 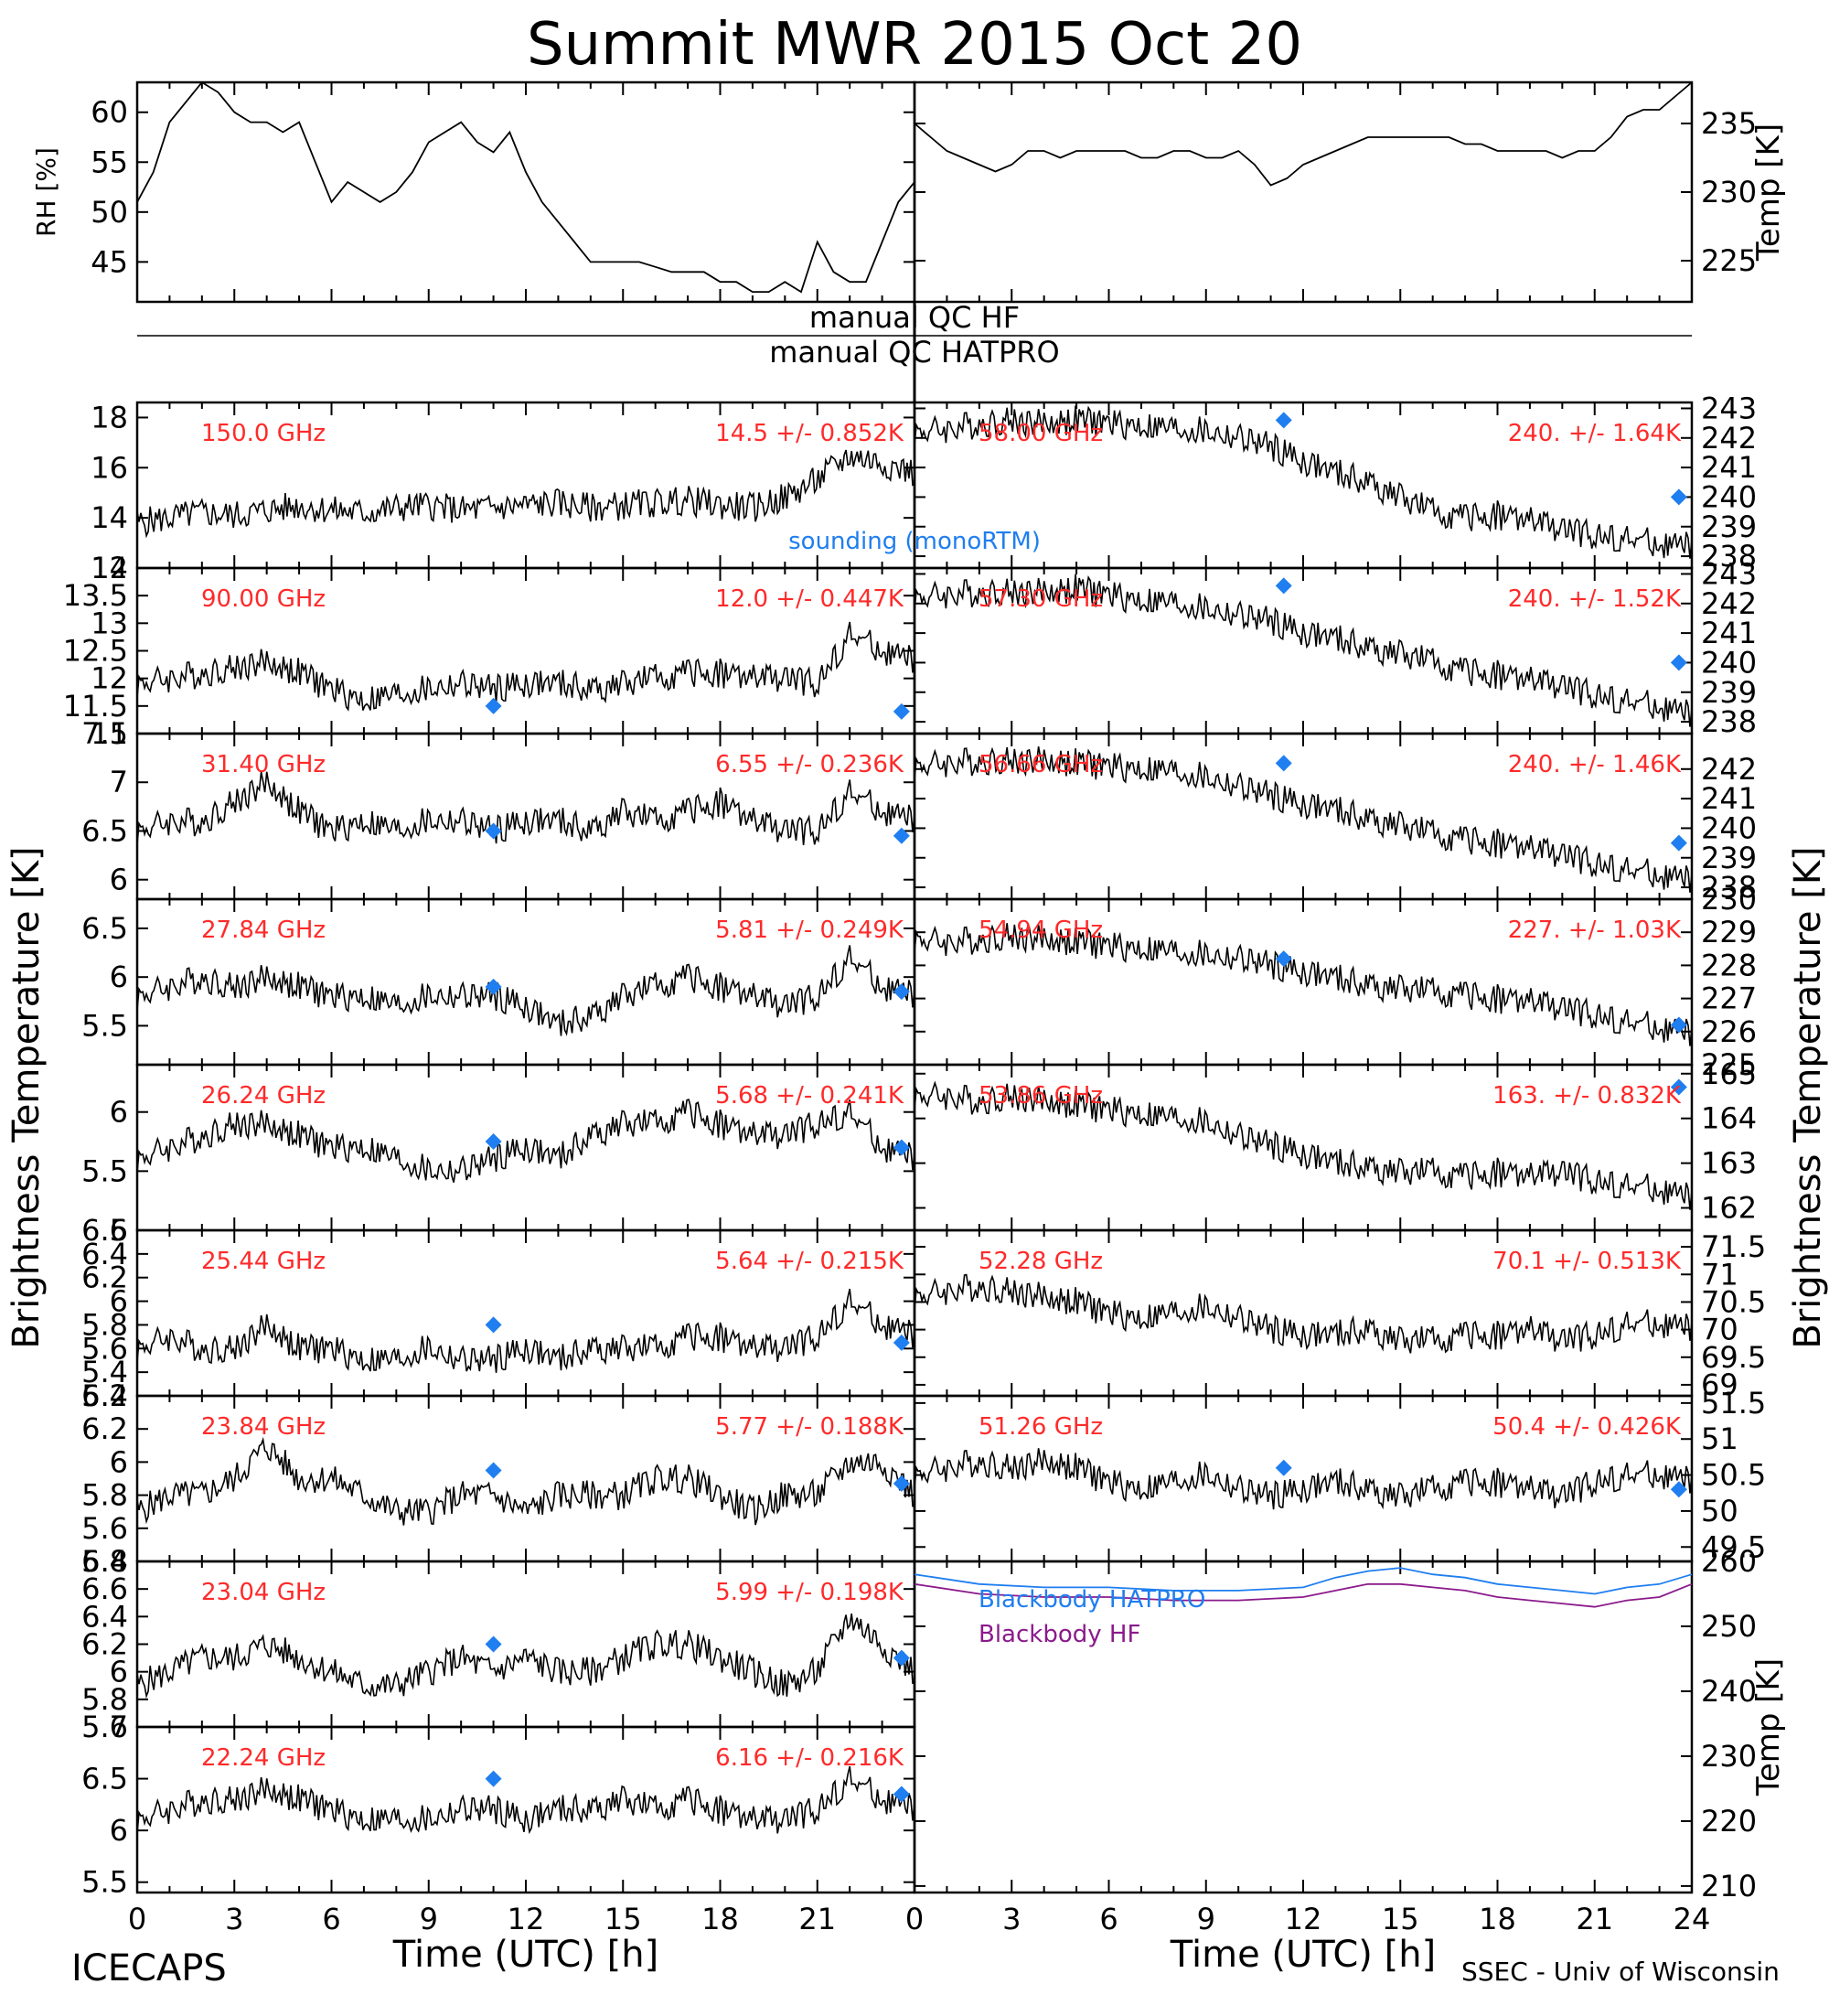 What do you see at coordinates (809, 764) in the screenshot?
I see `stat-label: 6.55 +/- 0.236K` at bounding box center [809, 764].